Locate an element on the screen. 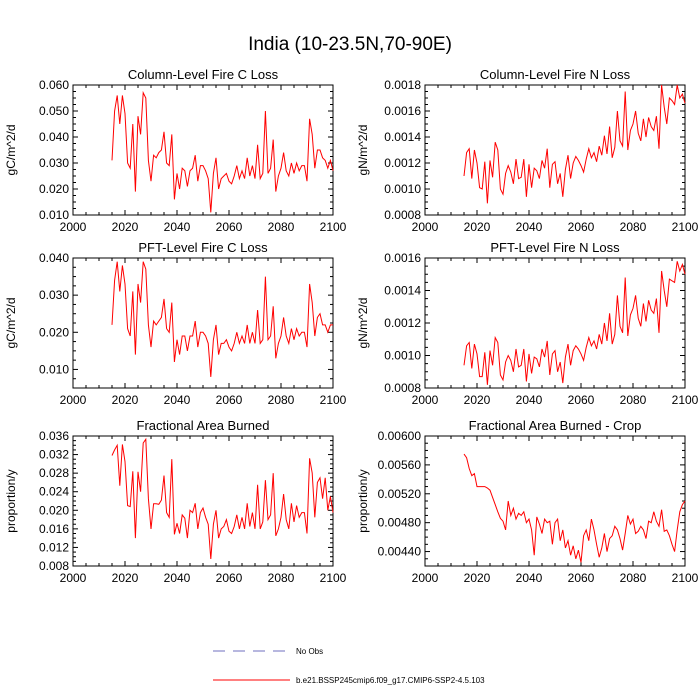 The width and height of the screenshot is (700, 700). y-tick-label: 0.00560 is located at coordinates (400, 465).